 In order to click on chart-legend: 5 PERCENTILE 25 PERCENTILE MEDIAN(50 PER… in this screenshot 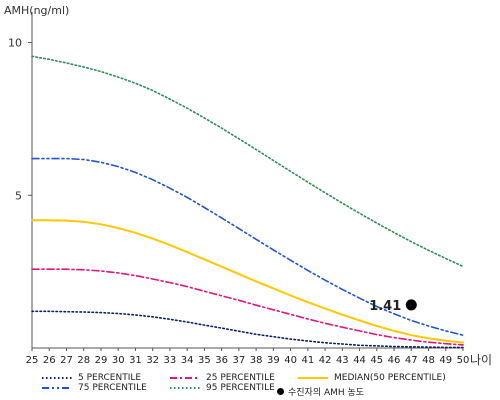, I will do `click(266, 385)`.